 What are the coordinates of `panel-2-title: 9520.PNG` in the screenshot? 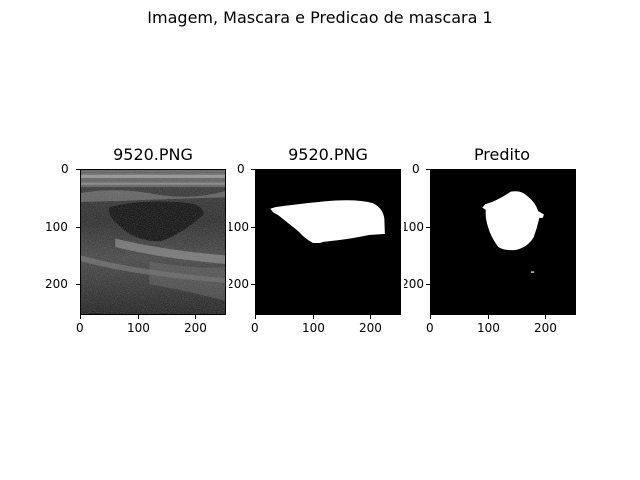 It's located at (328, 154).